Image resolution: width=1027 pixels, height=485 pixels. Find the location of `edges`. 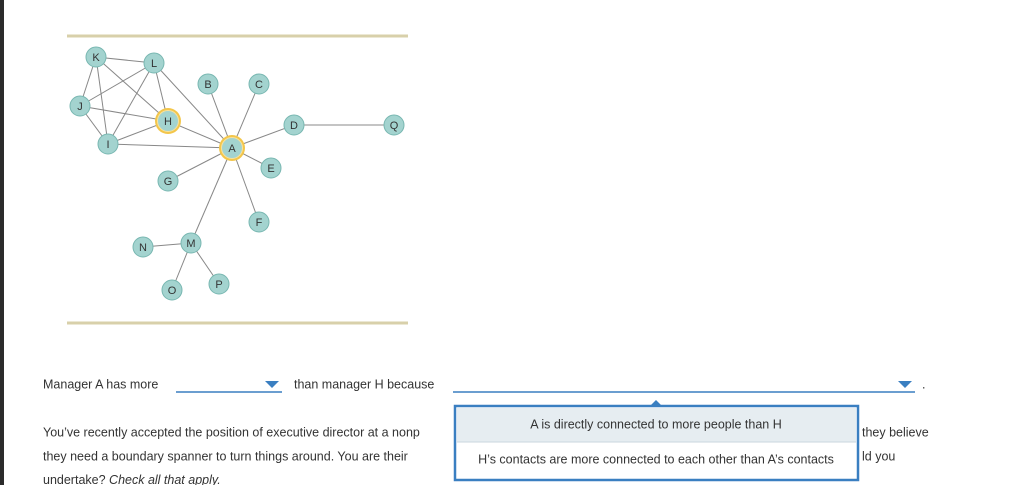

edges is located at coordinates (236, 173).